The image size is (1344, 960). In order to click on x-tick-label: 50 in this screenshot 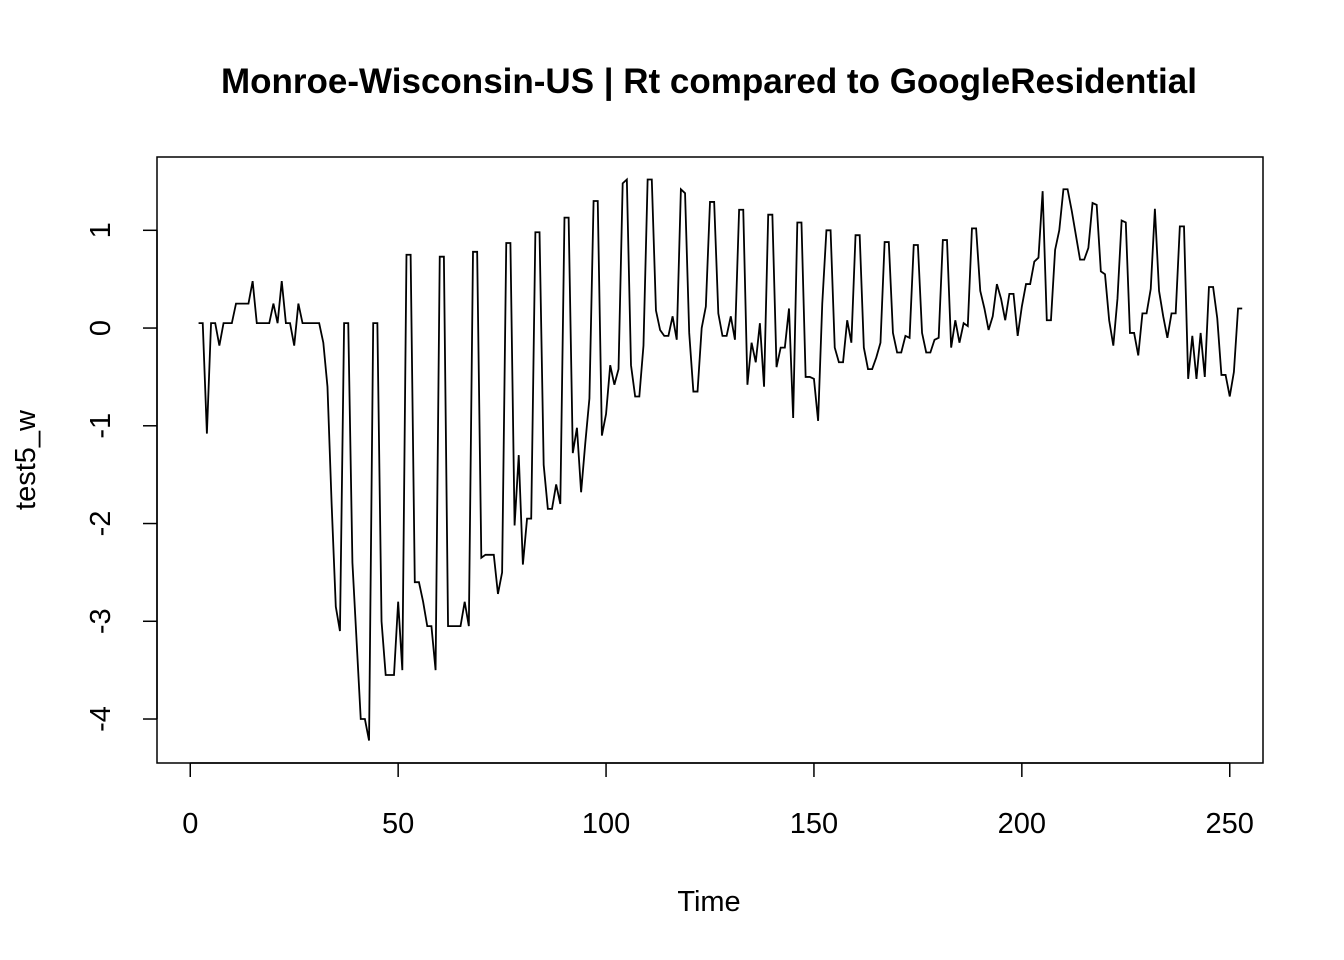, I will do `click(398, 824)`.